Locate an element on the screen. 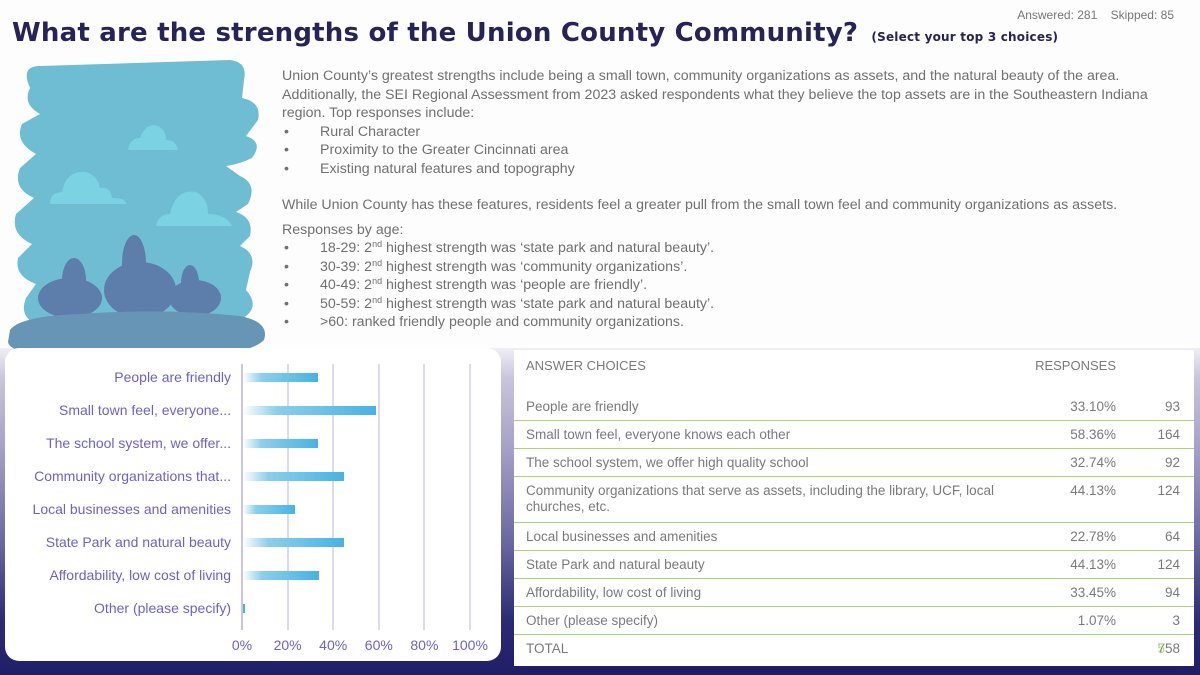  answer-choice: Other (please specify) is located at coordinates (592, 620).